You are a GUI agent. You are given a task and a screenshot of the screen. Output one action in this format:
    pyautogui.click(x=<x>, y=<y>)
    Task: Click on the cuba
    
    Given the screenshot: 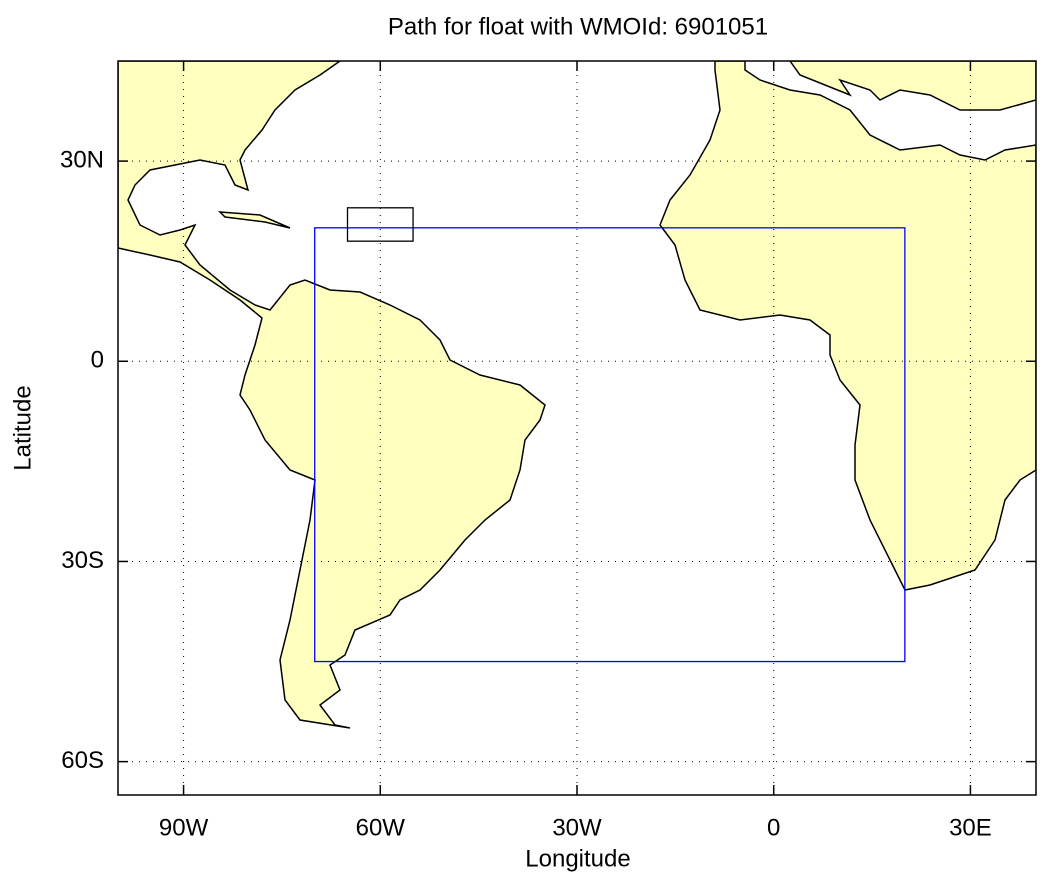 What is the action you would take?
    pyautogui.click(x=254, y=220)
    